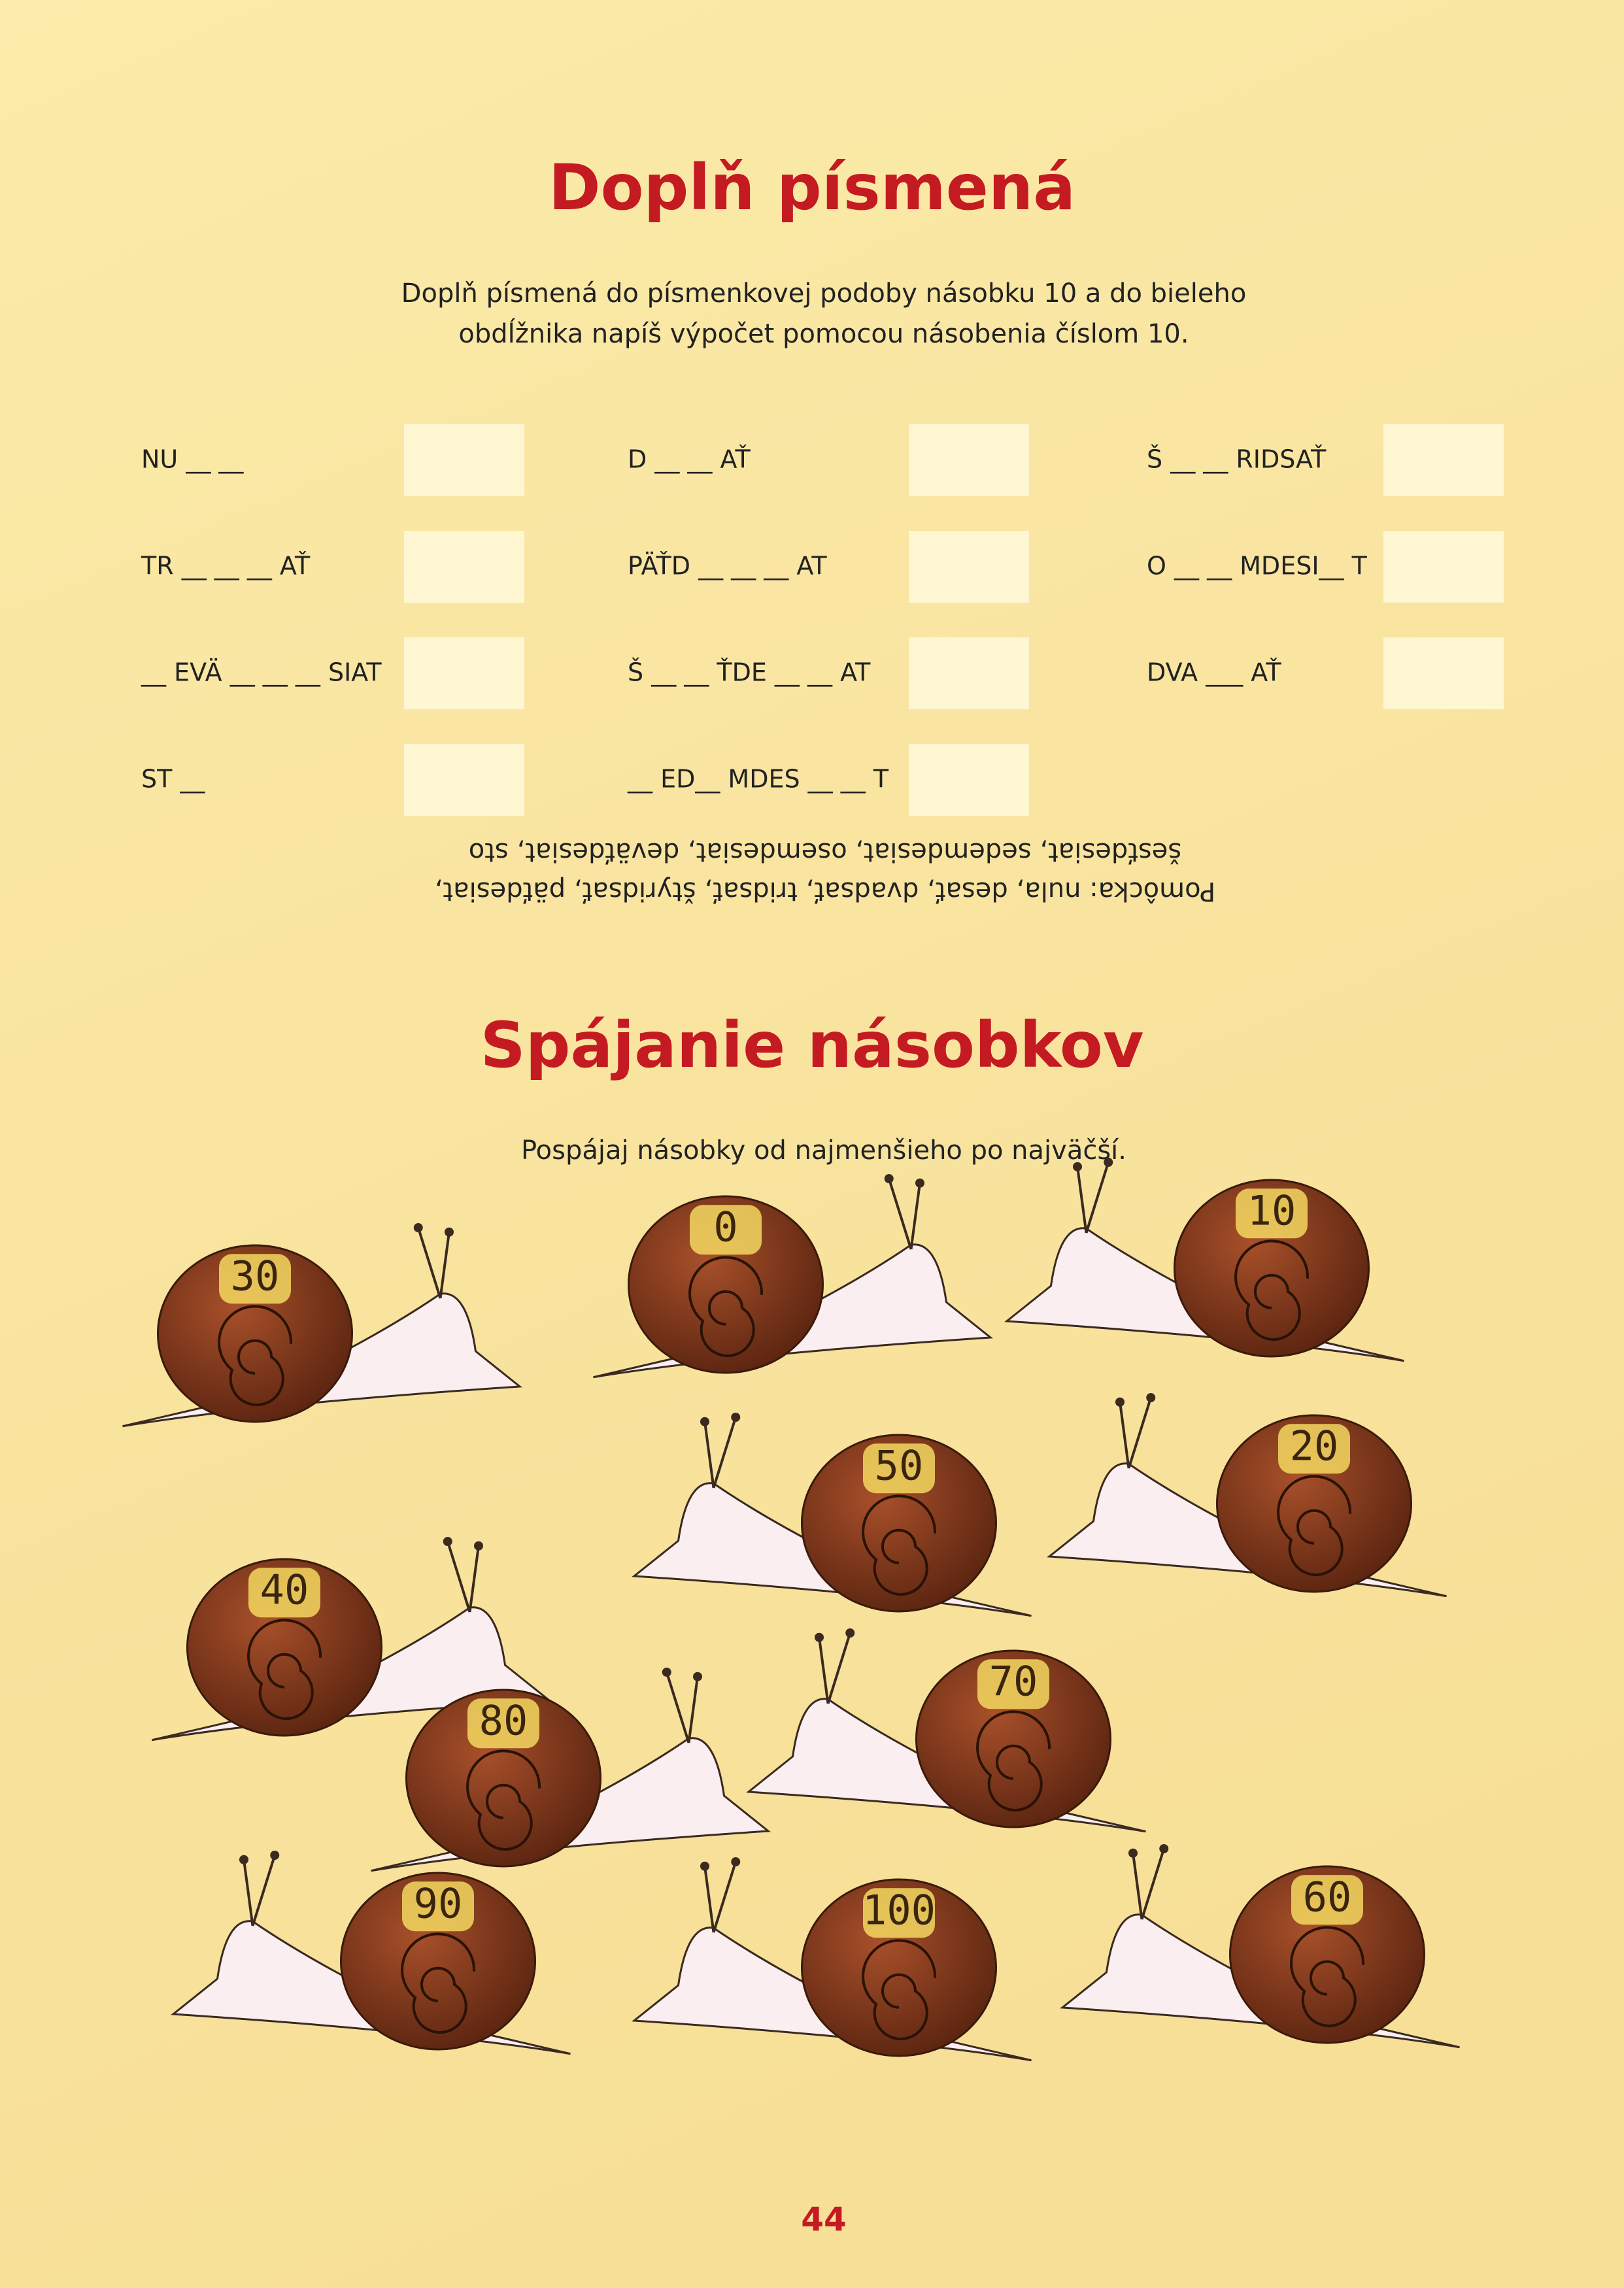  What do you see at coordinates (1271, 1210) in the screenshot?
I see `snail-number: 10` at bounding box center [1271, 1210].